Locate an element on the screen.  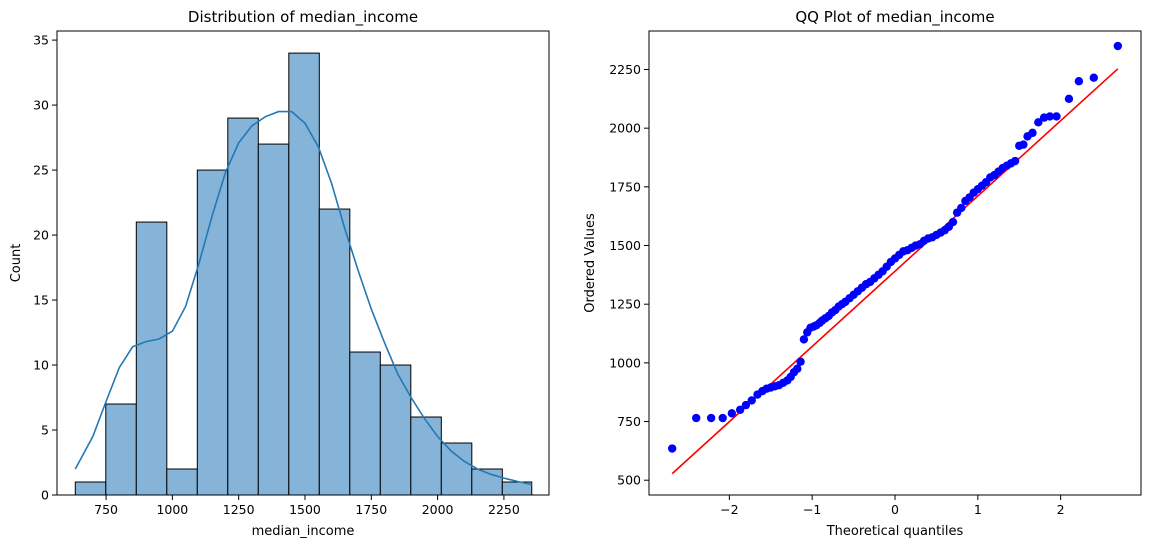
histogram-y-ticks: 0 5 10 15 20 25 30 35 is located at coordinates (45, 268).